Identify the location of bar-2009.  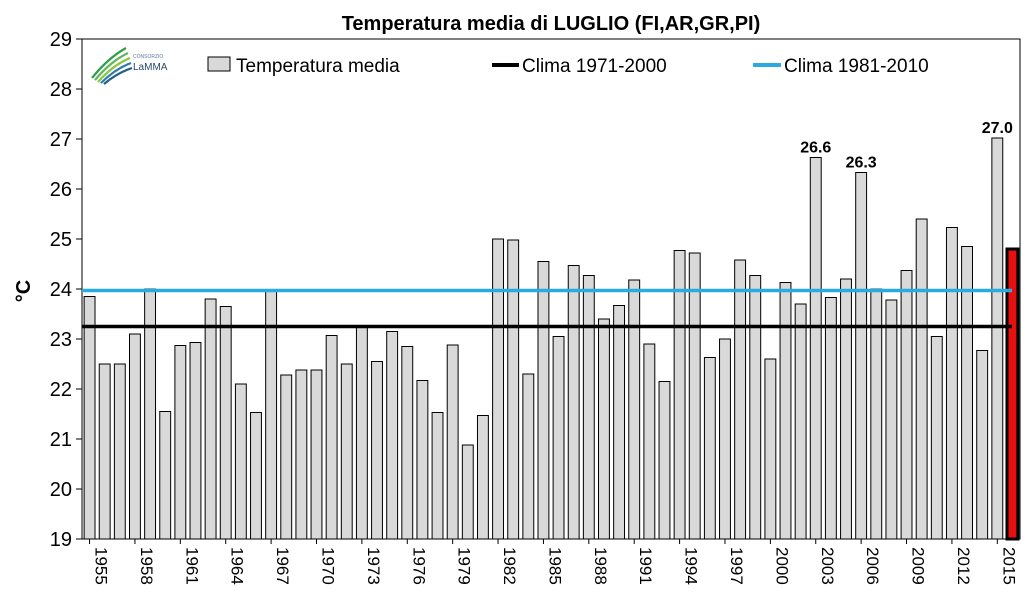
(906, 405).